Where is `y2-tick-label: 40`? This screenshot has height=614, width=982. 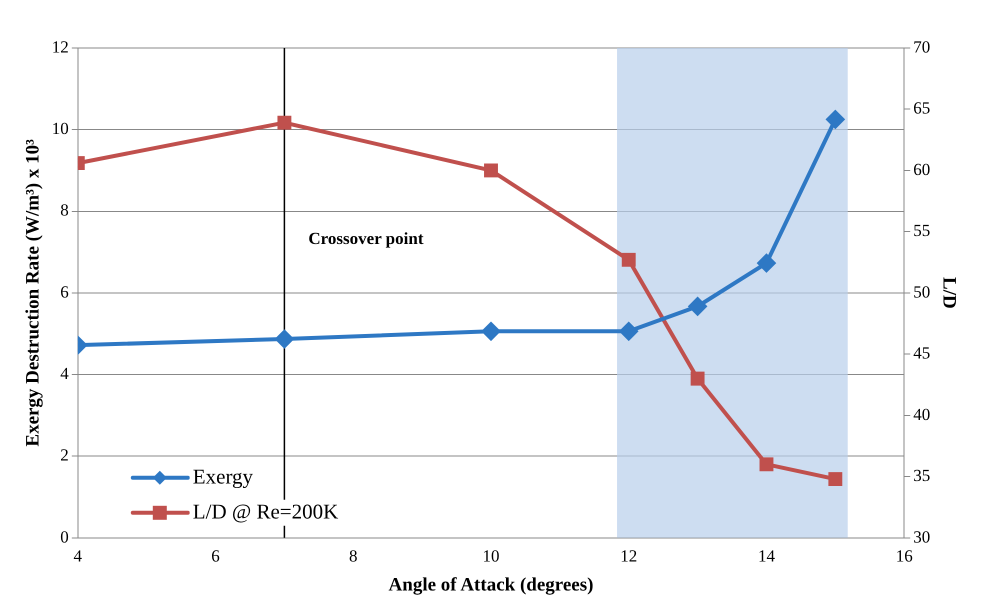
y2-tick-label: 40 is located at coordinates (921, 414).